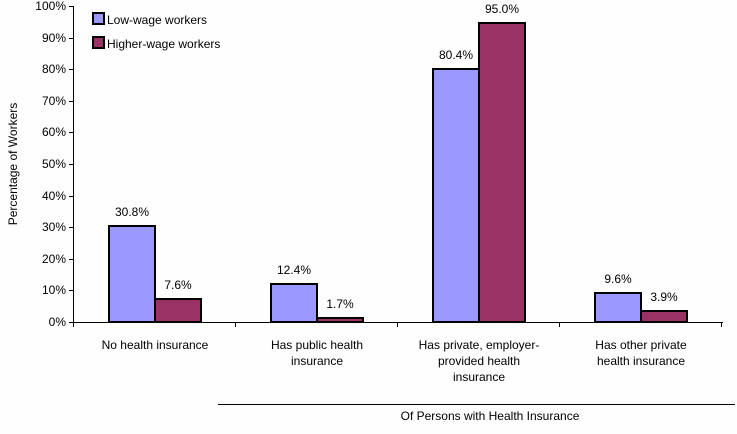 Image resolution: width=737 pixels, height=434 pixels. Describe the element at coordinates (641, 353) in the screenshot. I see `category-label: Has other private health insurance` at that location.